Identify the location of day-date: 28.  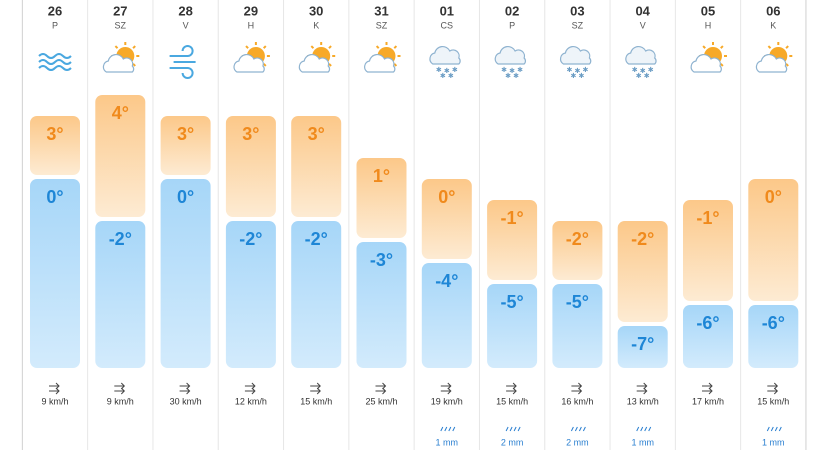
(185, 10).